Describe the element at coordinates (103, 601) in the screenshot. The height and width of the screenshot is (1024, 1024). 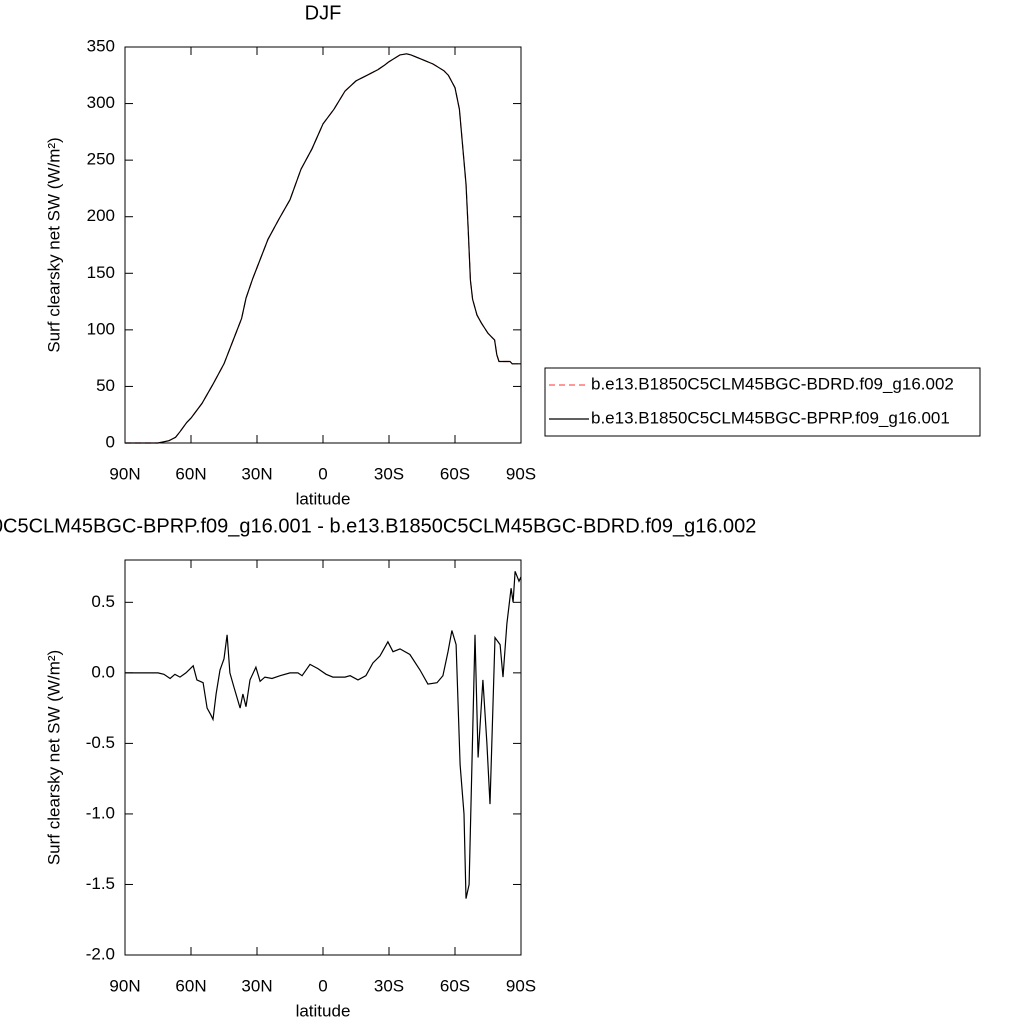
I see `y-tick-label: 0.5` at that location.